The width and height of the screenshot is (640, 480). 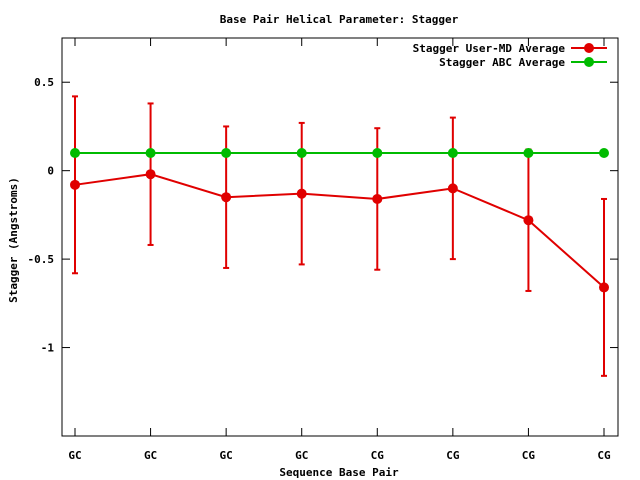 I want to click on x-axis-label: Sequence Base Pair, so click(x=339, y=472).